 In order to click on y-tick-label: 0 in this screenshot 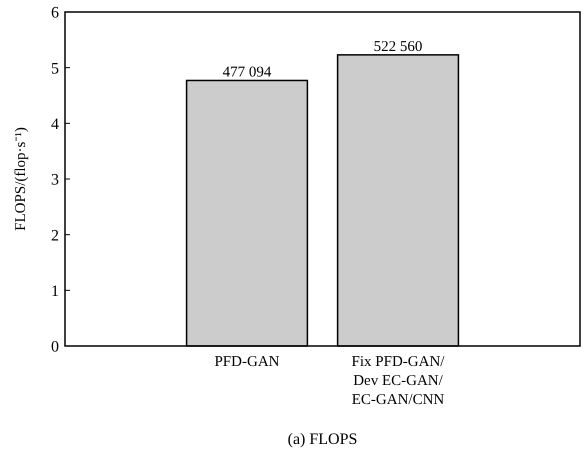, I will do `click(55, 347)`.